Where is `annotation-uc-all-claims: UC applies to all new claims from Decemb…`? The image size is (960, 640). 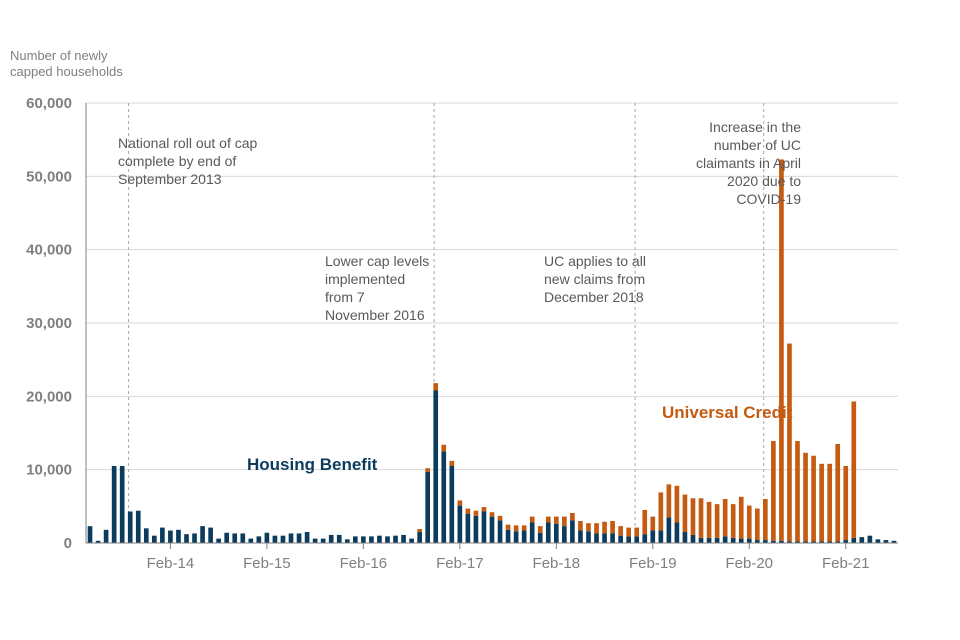
annotation-uc-all-claims: UC applies to all new claims from Decemb… is located at coordinates (595, 279).